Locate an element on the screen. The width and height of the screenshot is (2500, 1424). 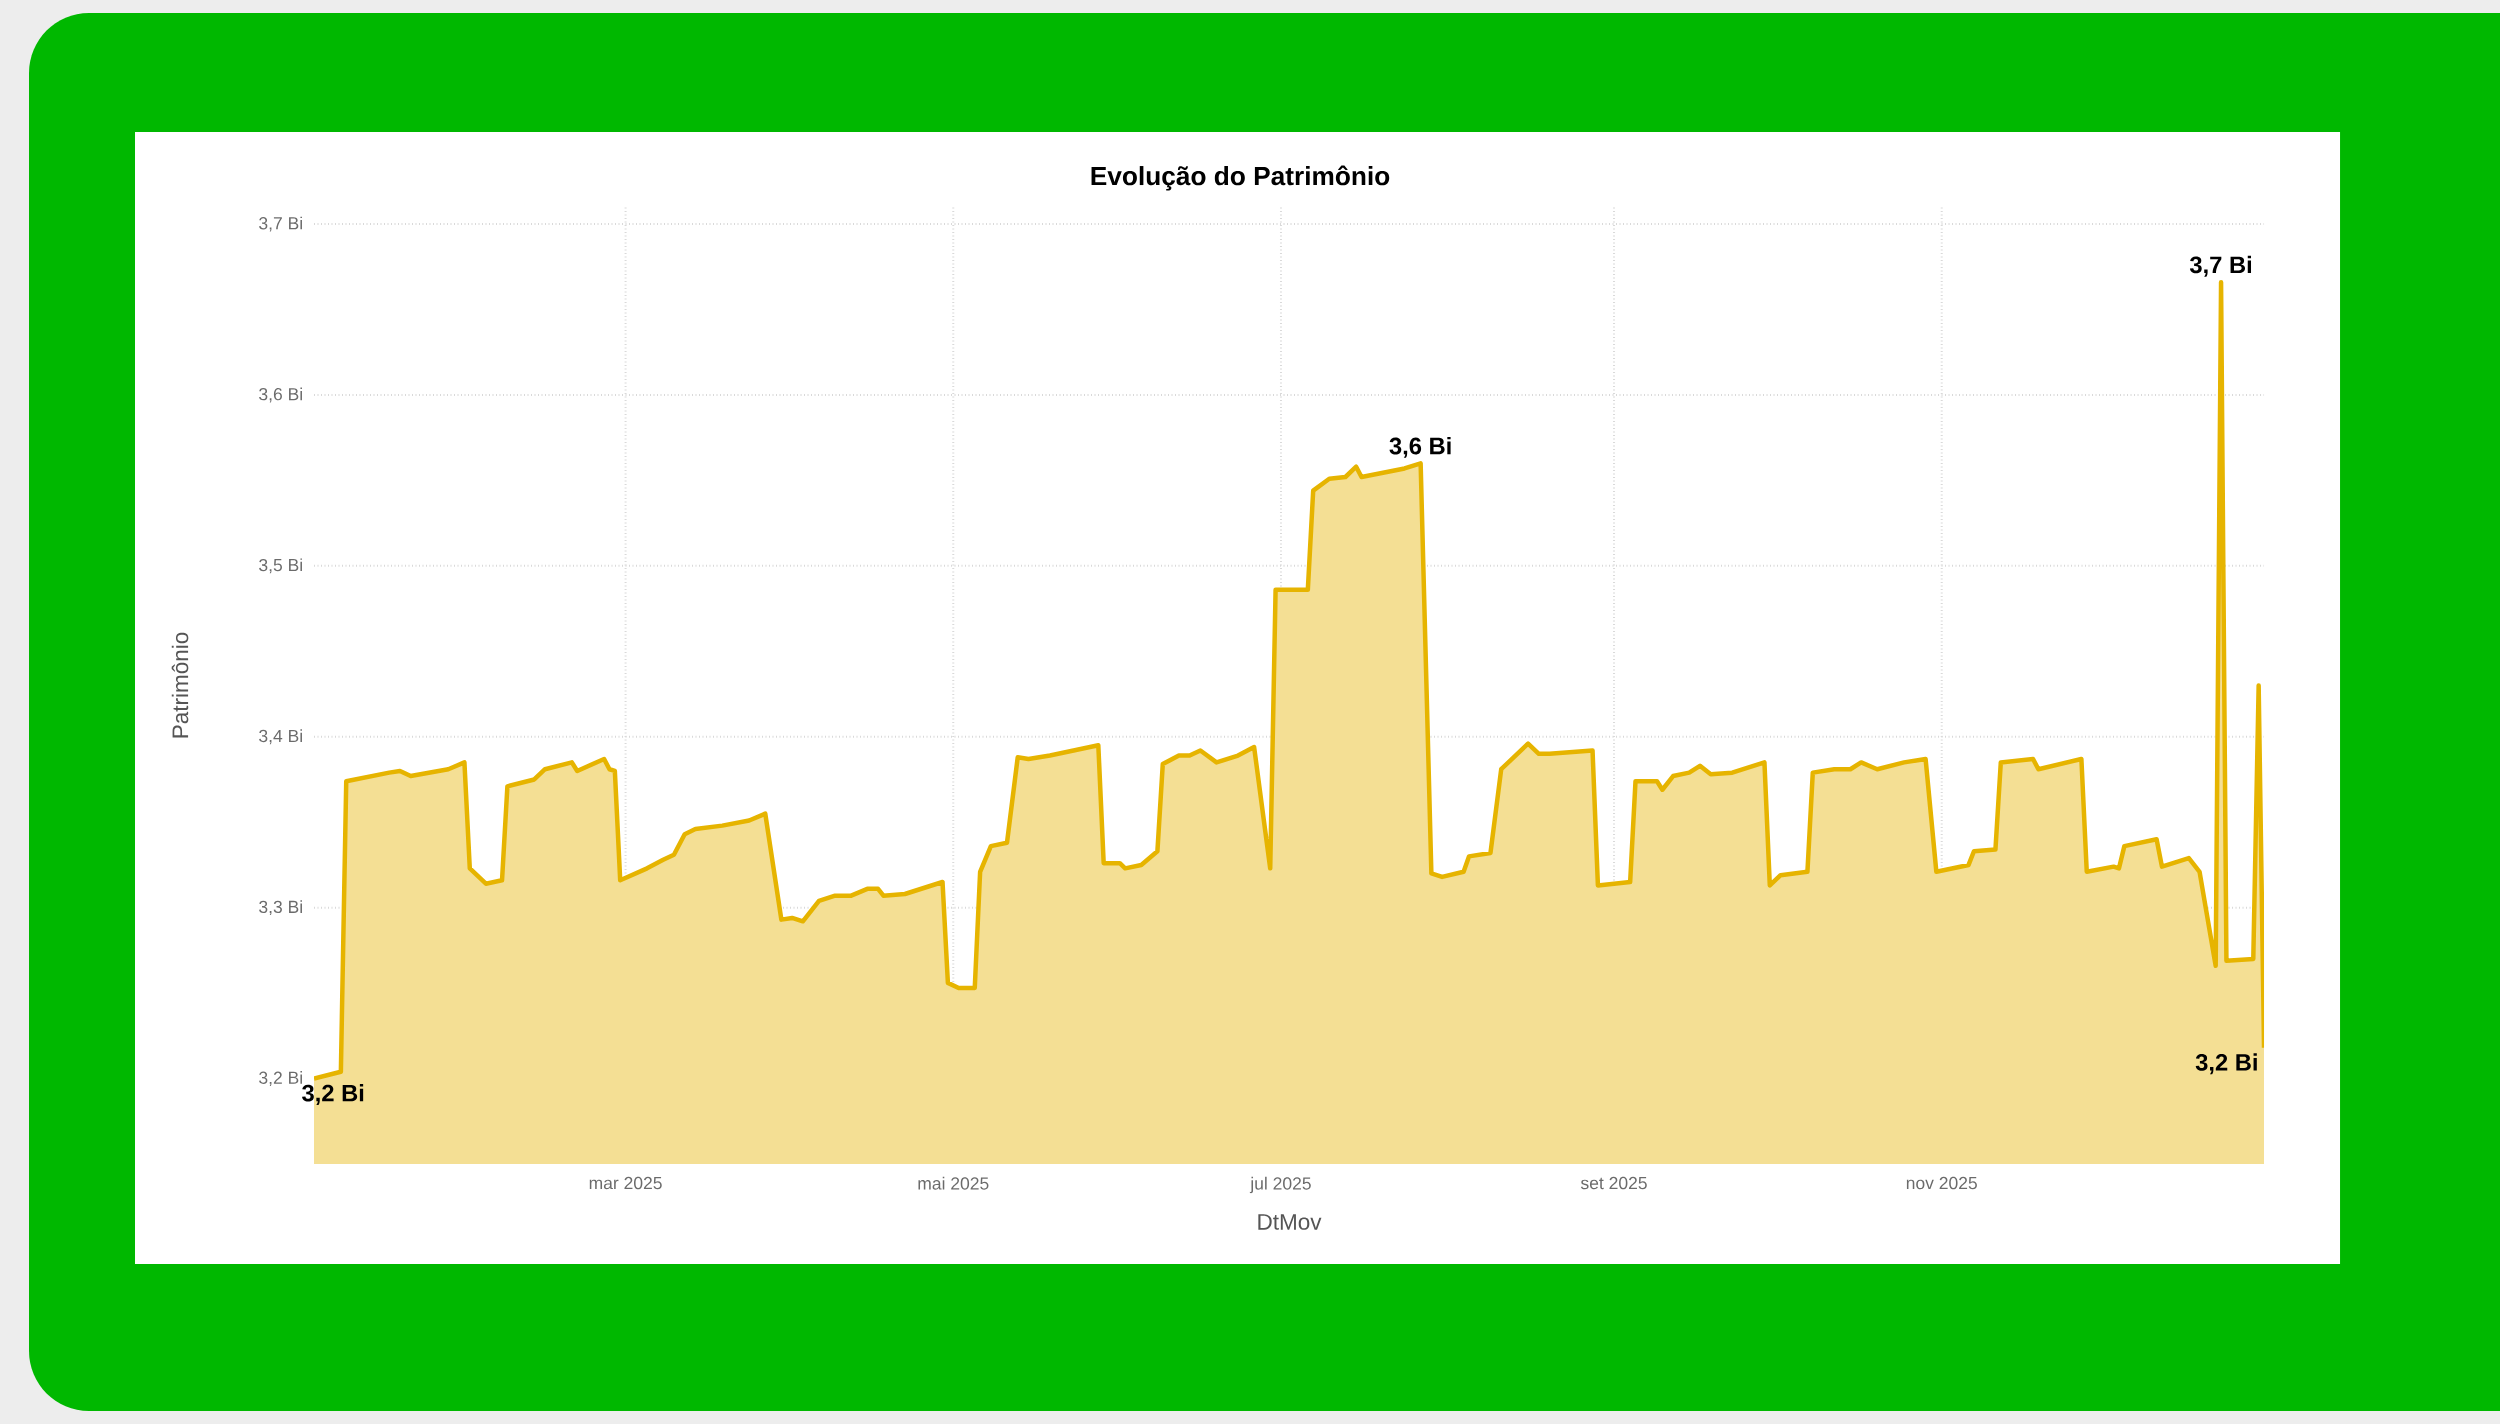
y-tick-label: 3,4 Bi is located at coordinates (280, 737).